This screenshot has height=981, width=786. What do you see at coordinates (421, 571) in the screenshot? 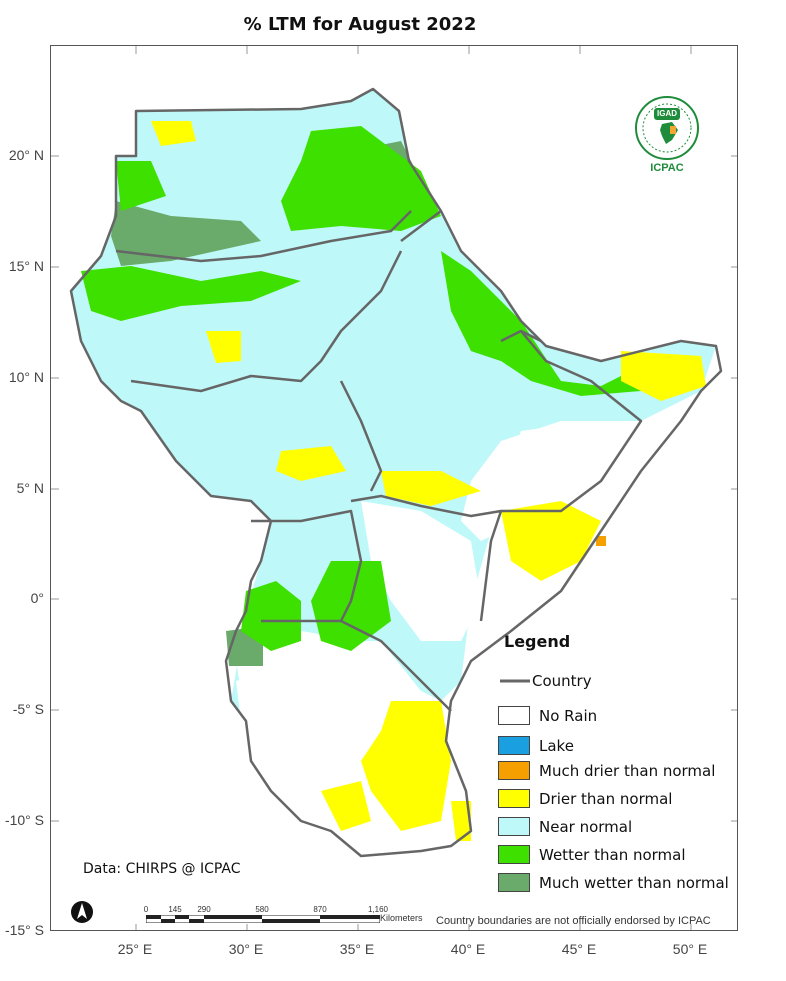
I see `no-rain-region-kenya` at bounding box center [421, 571].